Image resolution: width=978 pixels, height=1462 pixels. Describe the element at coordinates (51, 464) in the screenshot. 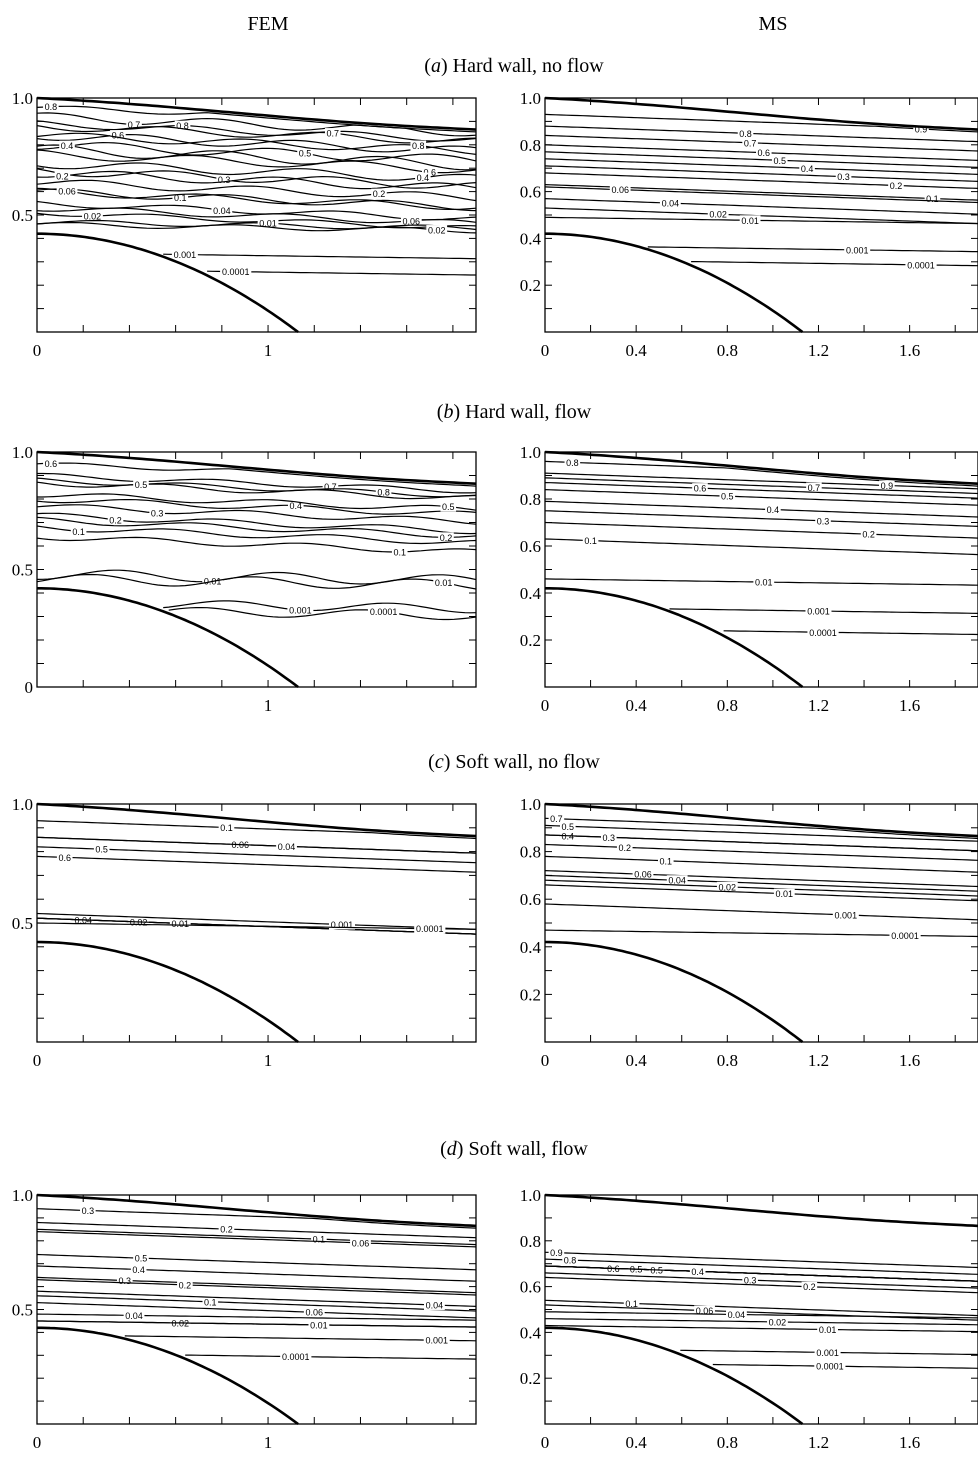

I see `contour-label: 0.6` at that location.